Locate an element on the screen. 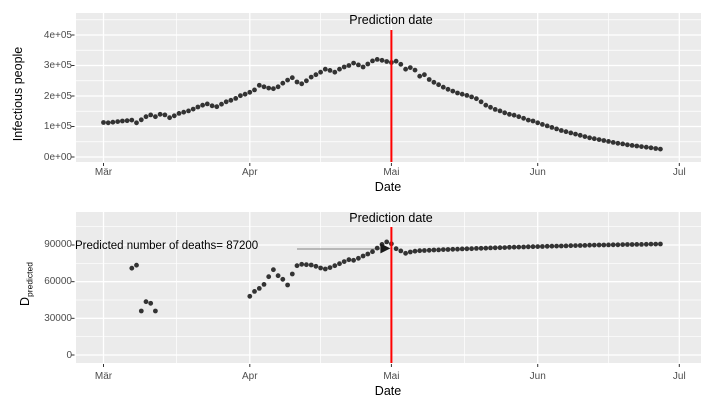 The image size is (708, 415). series-predicted-deaths is located at coordinates (455, 269).